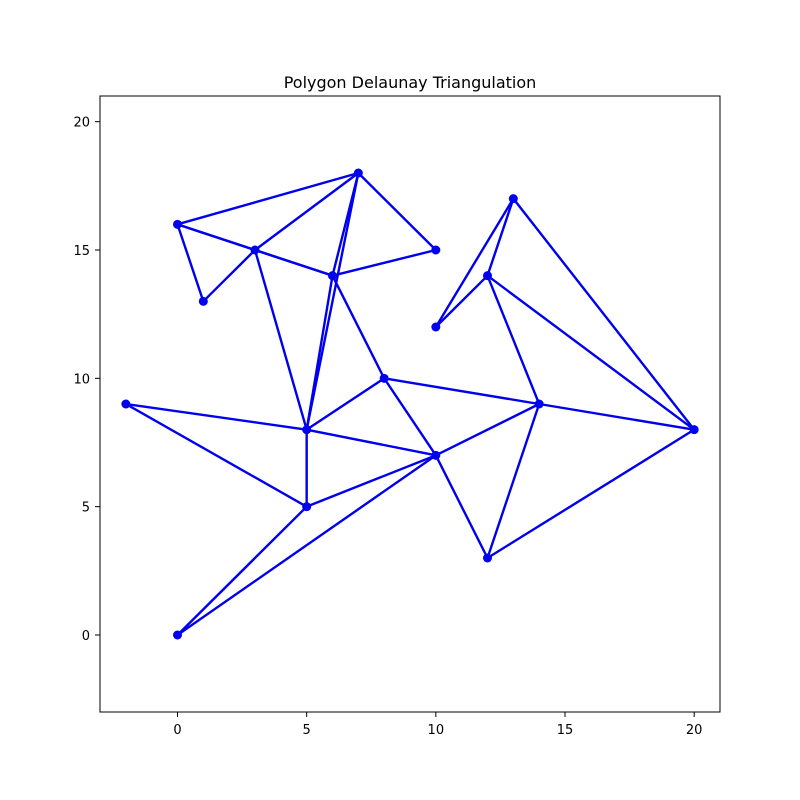  Describe the element at coordinates (81, 123) in the screenshot. I see `y-tick-label: 20` at that location.